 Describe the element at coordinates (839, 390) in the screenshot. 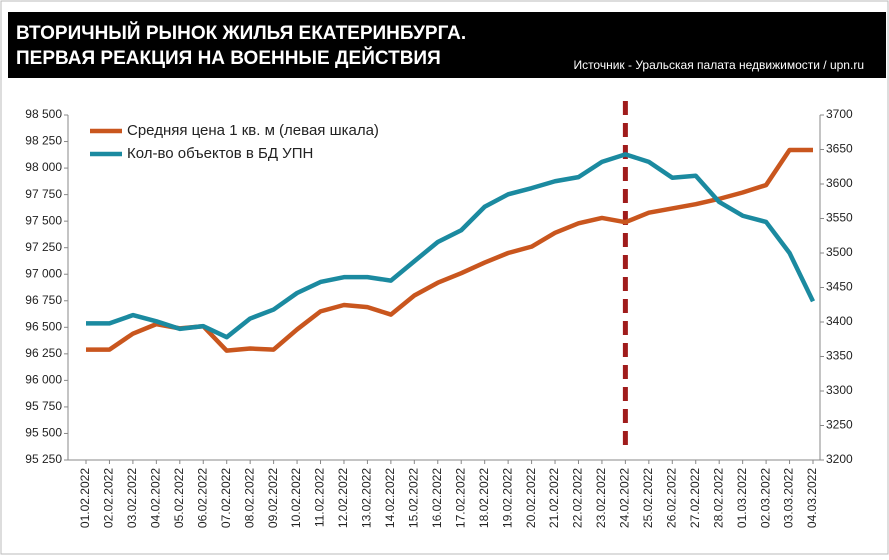

I see `y2-tick-label: 3300` at that location.